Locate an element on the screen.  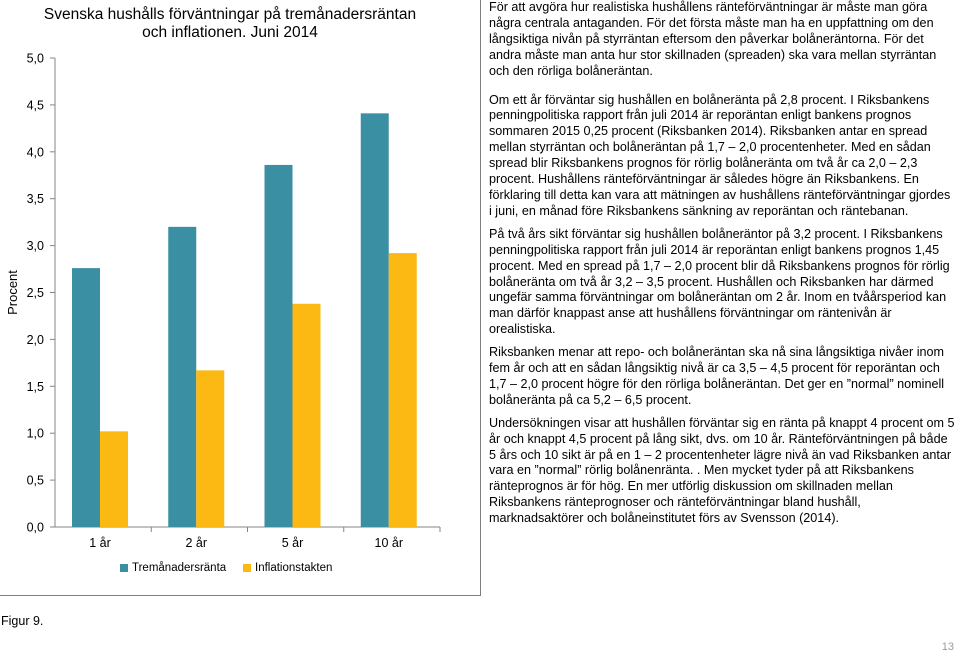
page-number: 13 is located at coordinates (947, 647).